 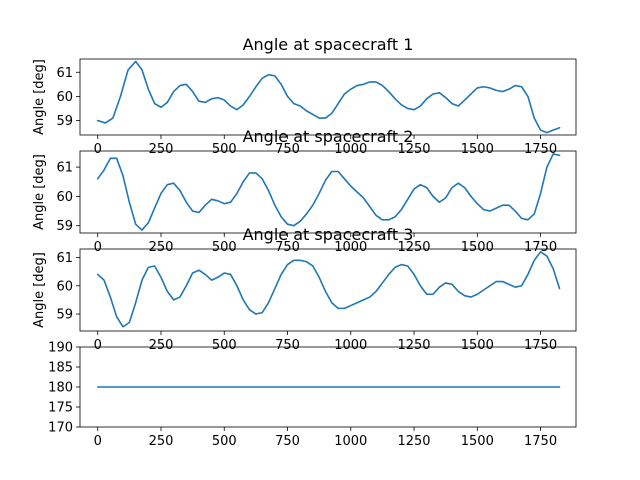 I want to click on subplot-title: Angle at spacecraft 1, so click(x=328, y=44).